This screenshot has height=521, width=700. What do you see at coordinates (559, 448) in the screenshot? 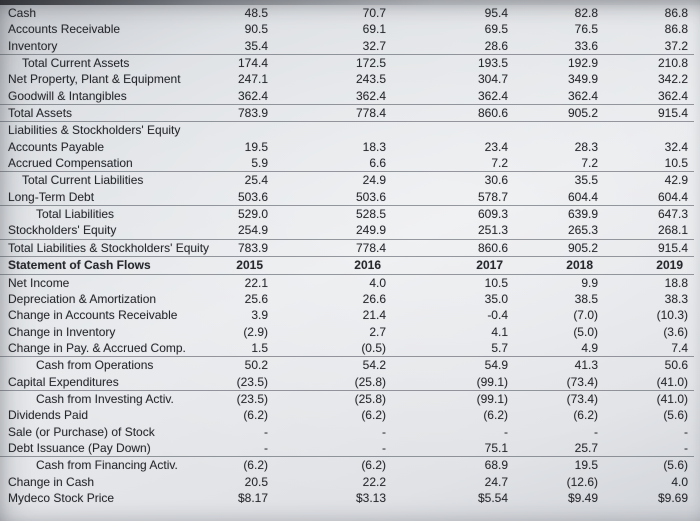
I see `cell-value: 25.7` at bounding box center [559, 448].